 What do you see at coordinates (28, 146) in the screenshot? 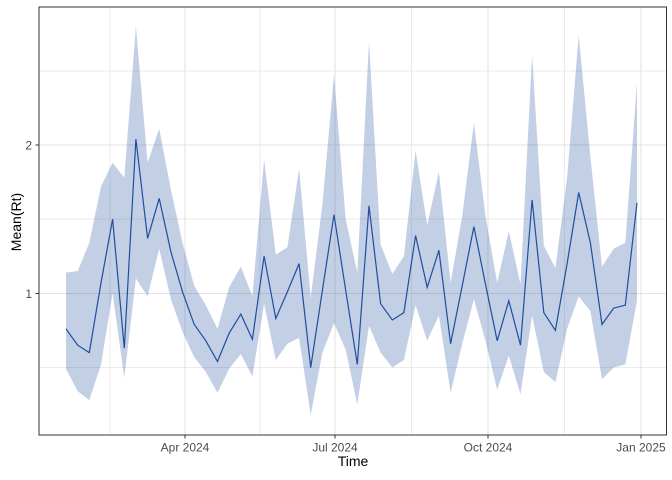
I see `y-tick-label: 2` at bounding box center [28, 146].